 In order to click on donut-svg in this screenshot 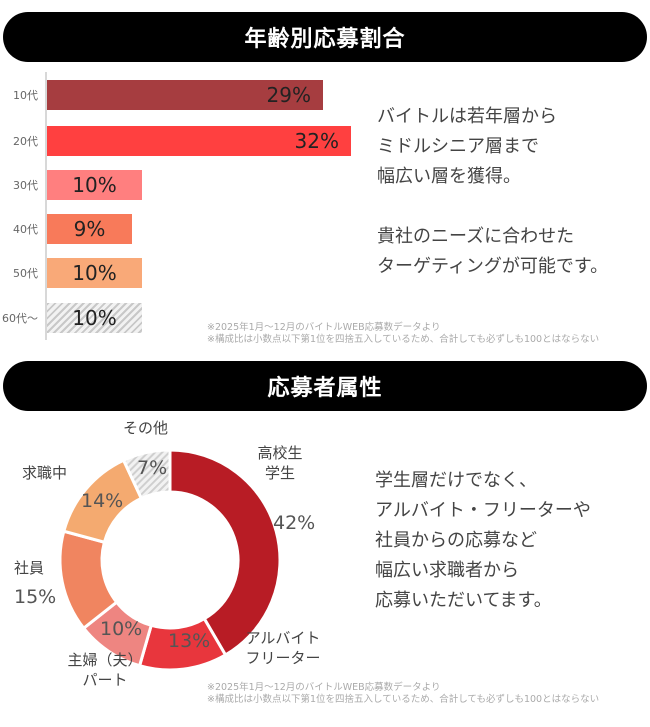, I will do `click(170, 560)`.